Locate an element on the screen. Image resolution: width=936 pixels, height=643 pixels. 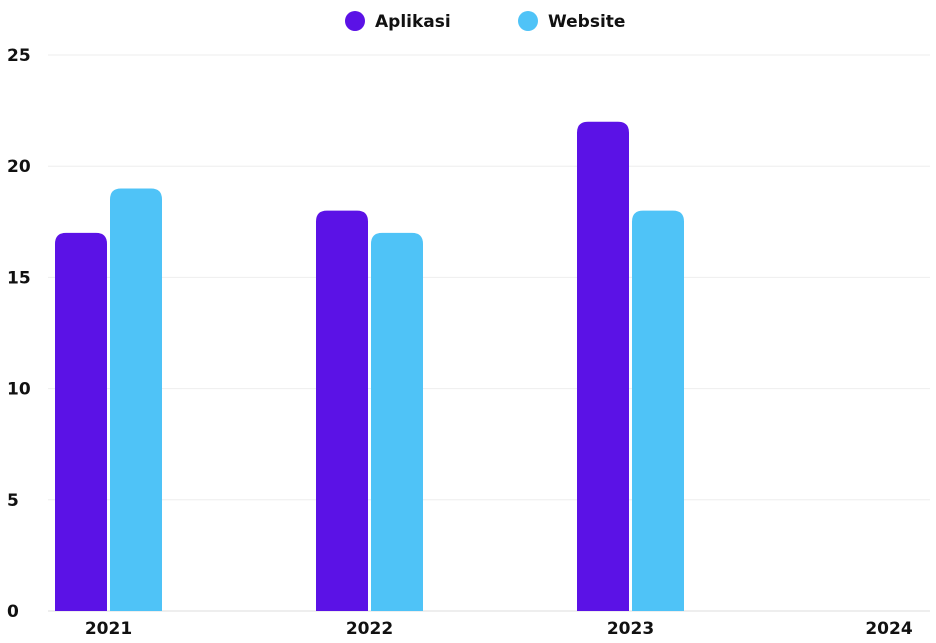
y-axis-ticks: 0 5 10 15 20 25 is located at coordinates (19, 334).